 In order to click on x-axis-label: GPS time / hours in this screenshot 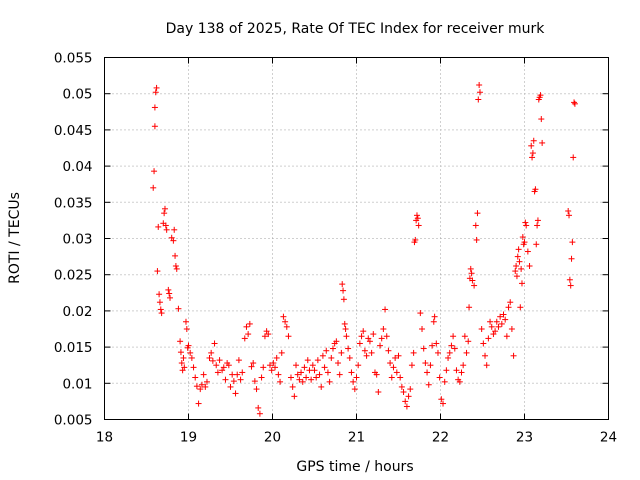, I will do `click(354, 467)`.